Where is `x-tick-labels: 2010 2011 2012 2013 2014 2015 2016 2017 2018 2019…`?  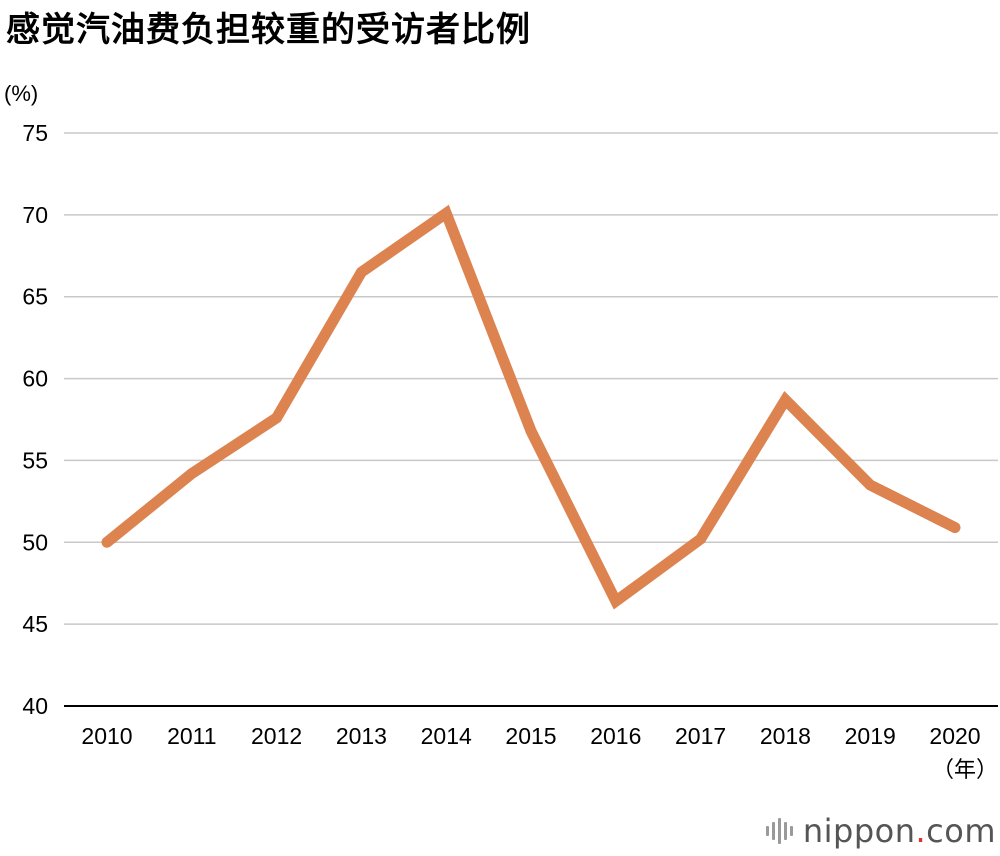 x-tick-labels: 2010 2011 2012 2013 2014 2015 2016 2017 2018 2019… is located at coordinates (530, 736).